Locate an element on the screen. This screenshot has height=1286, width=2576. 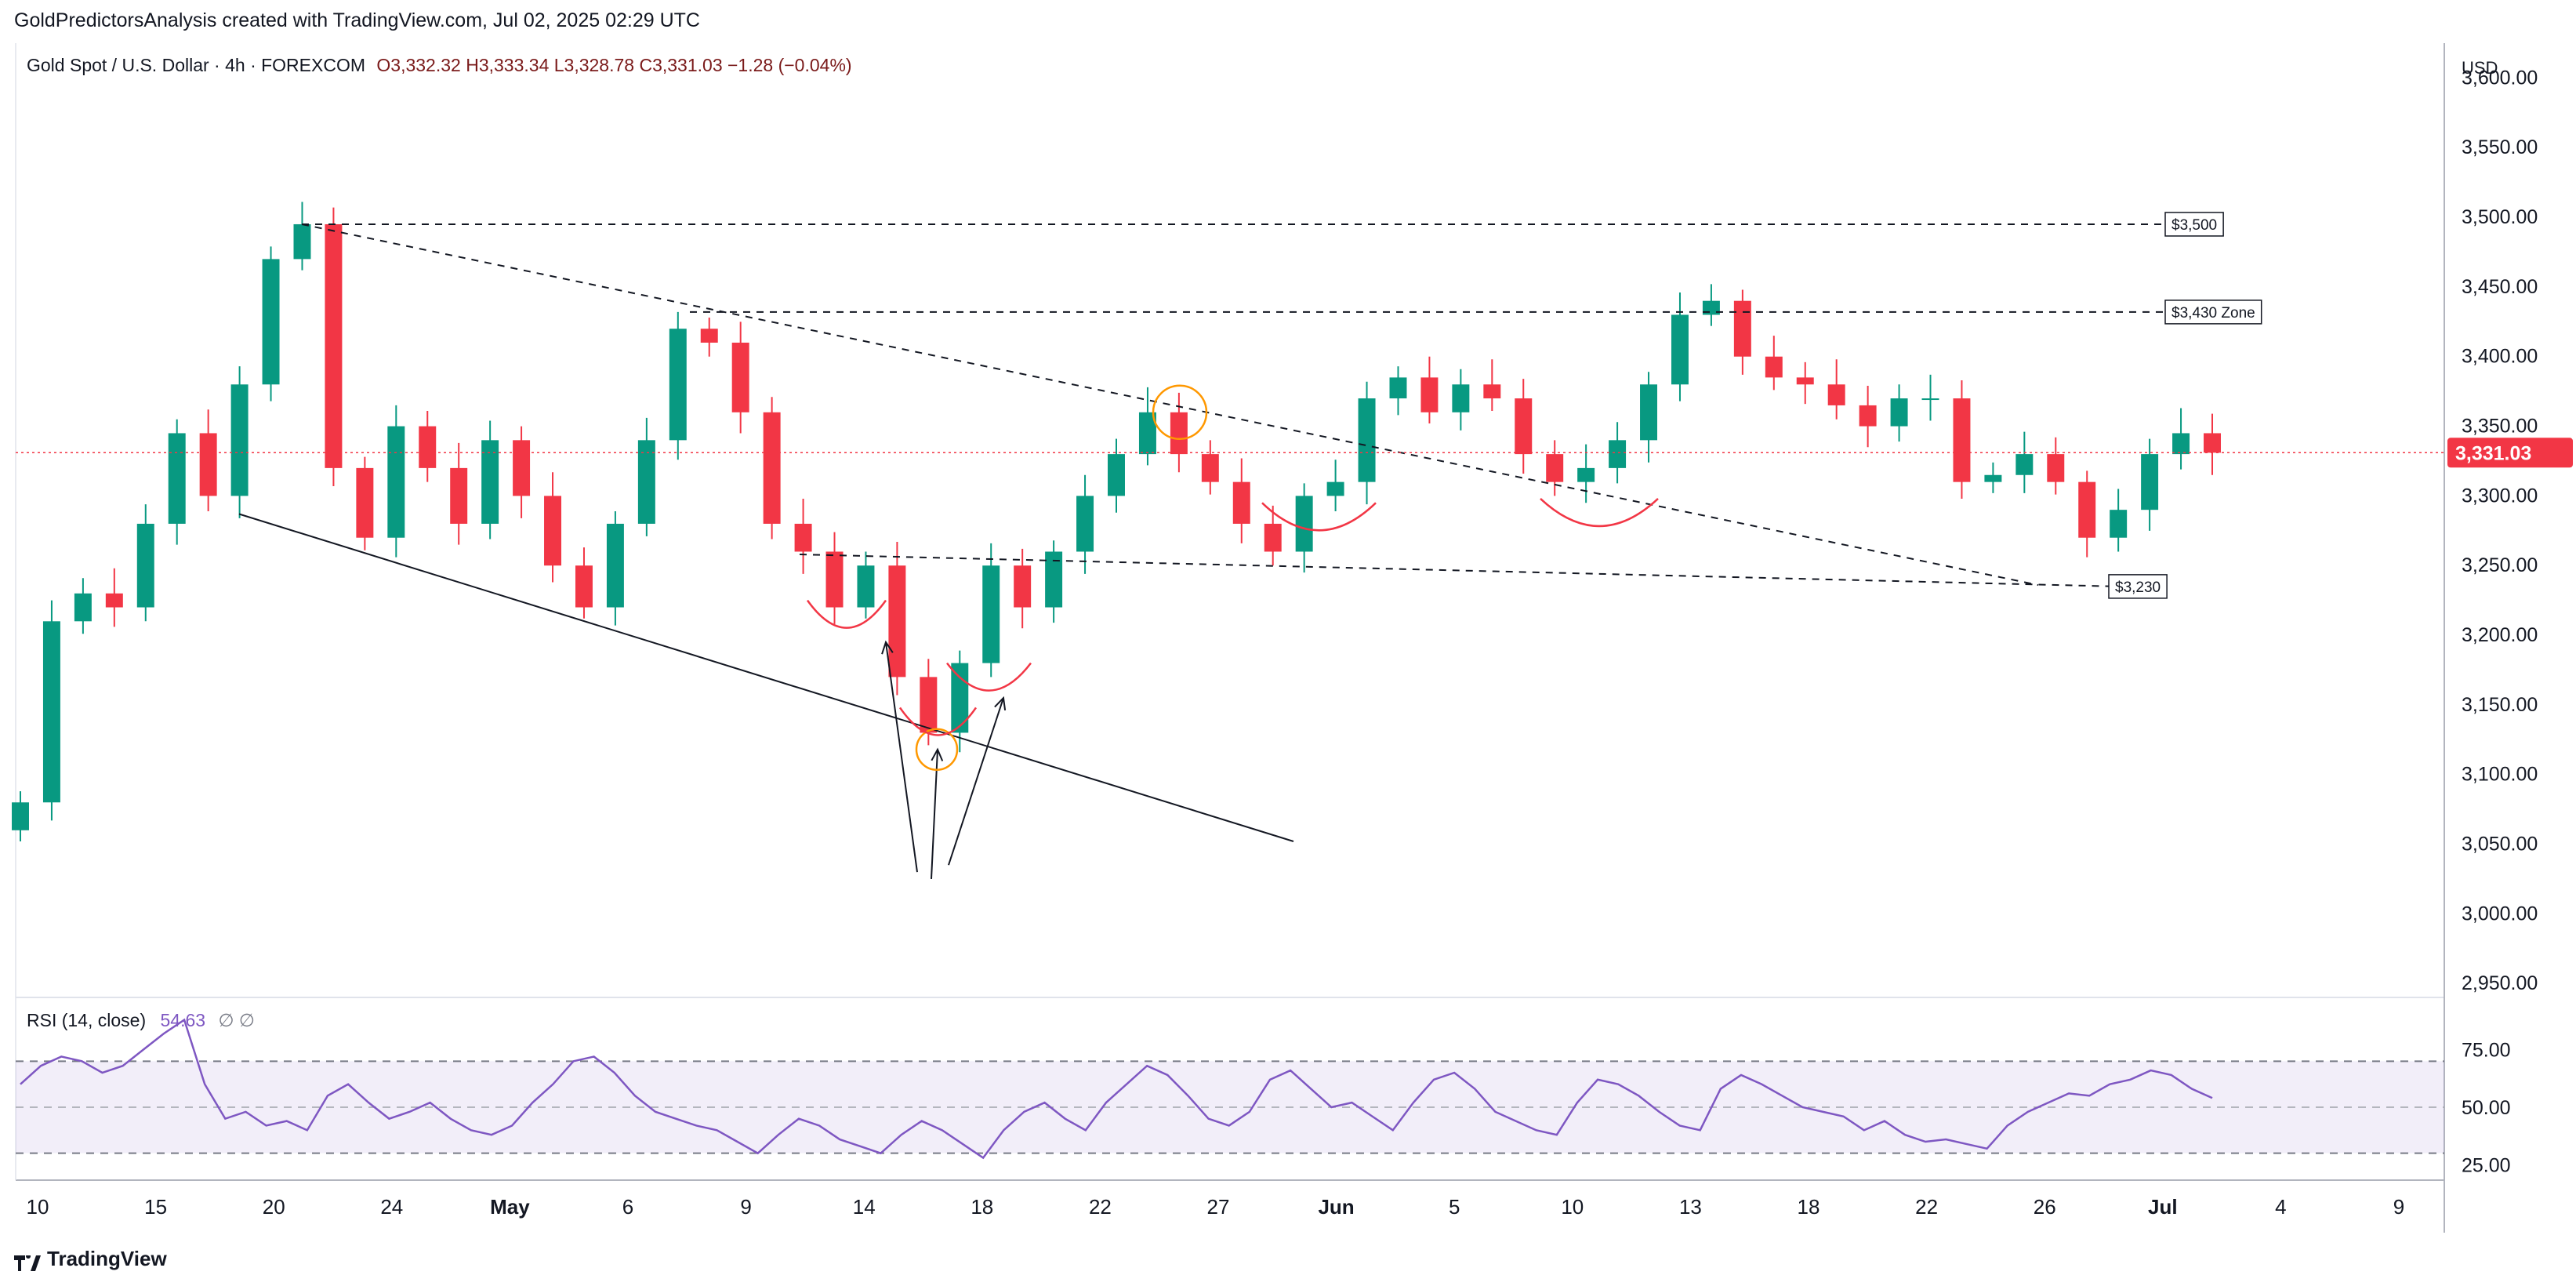
price-tick-label: 3,600.00 is located at coordinates (2500, 78).